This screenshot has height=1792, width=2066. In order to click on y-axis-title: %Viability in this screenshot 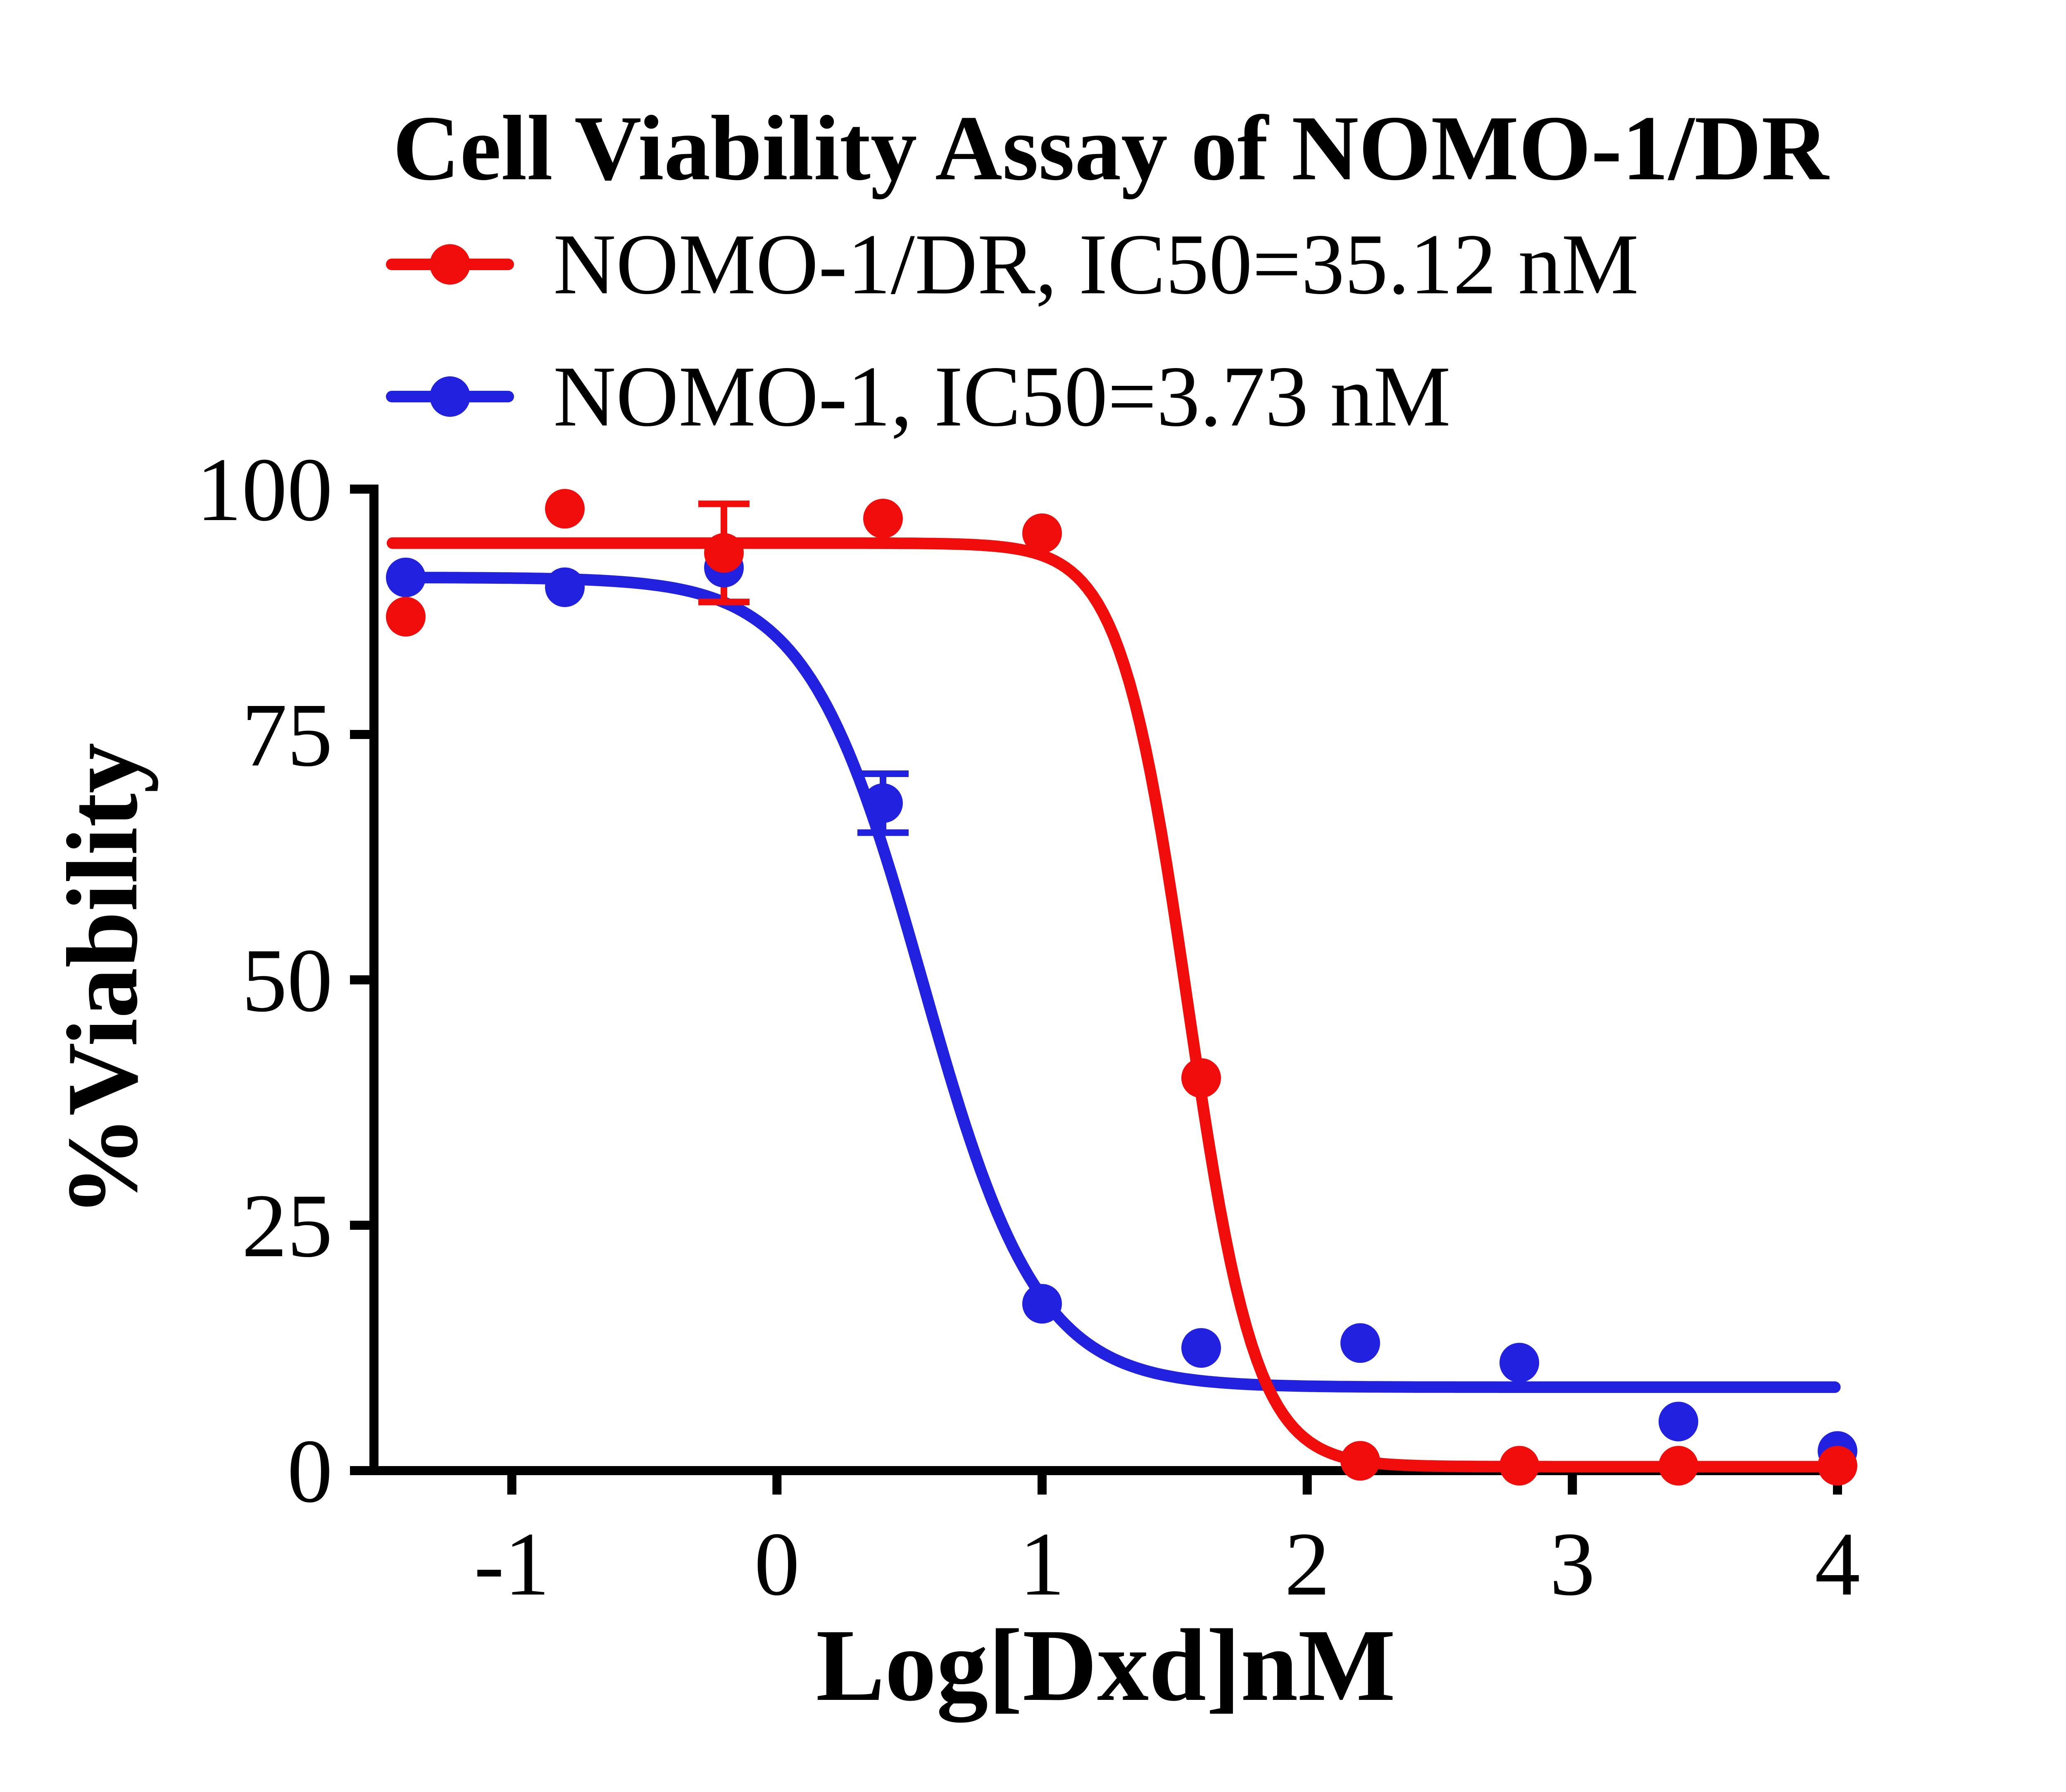, I will do `click(102, 980)`.